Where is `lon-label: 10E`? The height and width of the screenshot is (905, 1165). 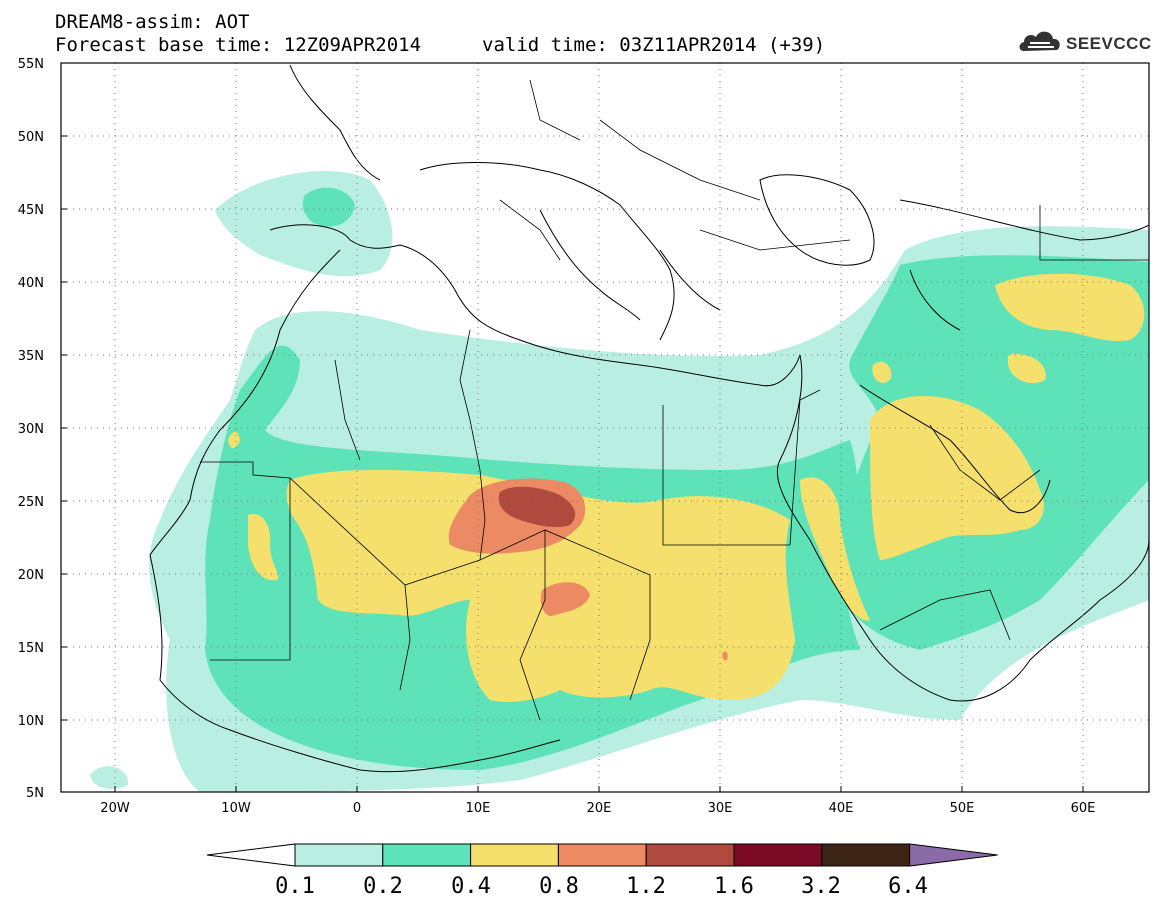 lon-label: 10E is located at coordinates (478, 808).